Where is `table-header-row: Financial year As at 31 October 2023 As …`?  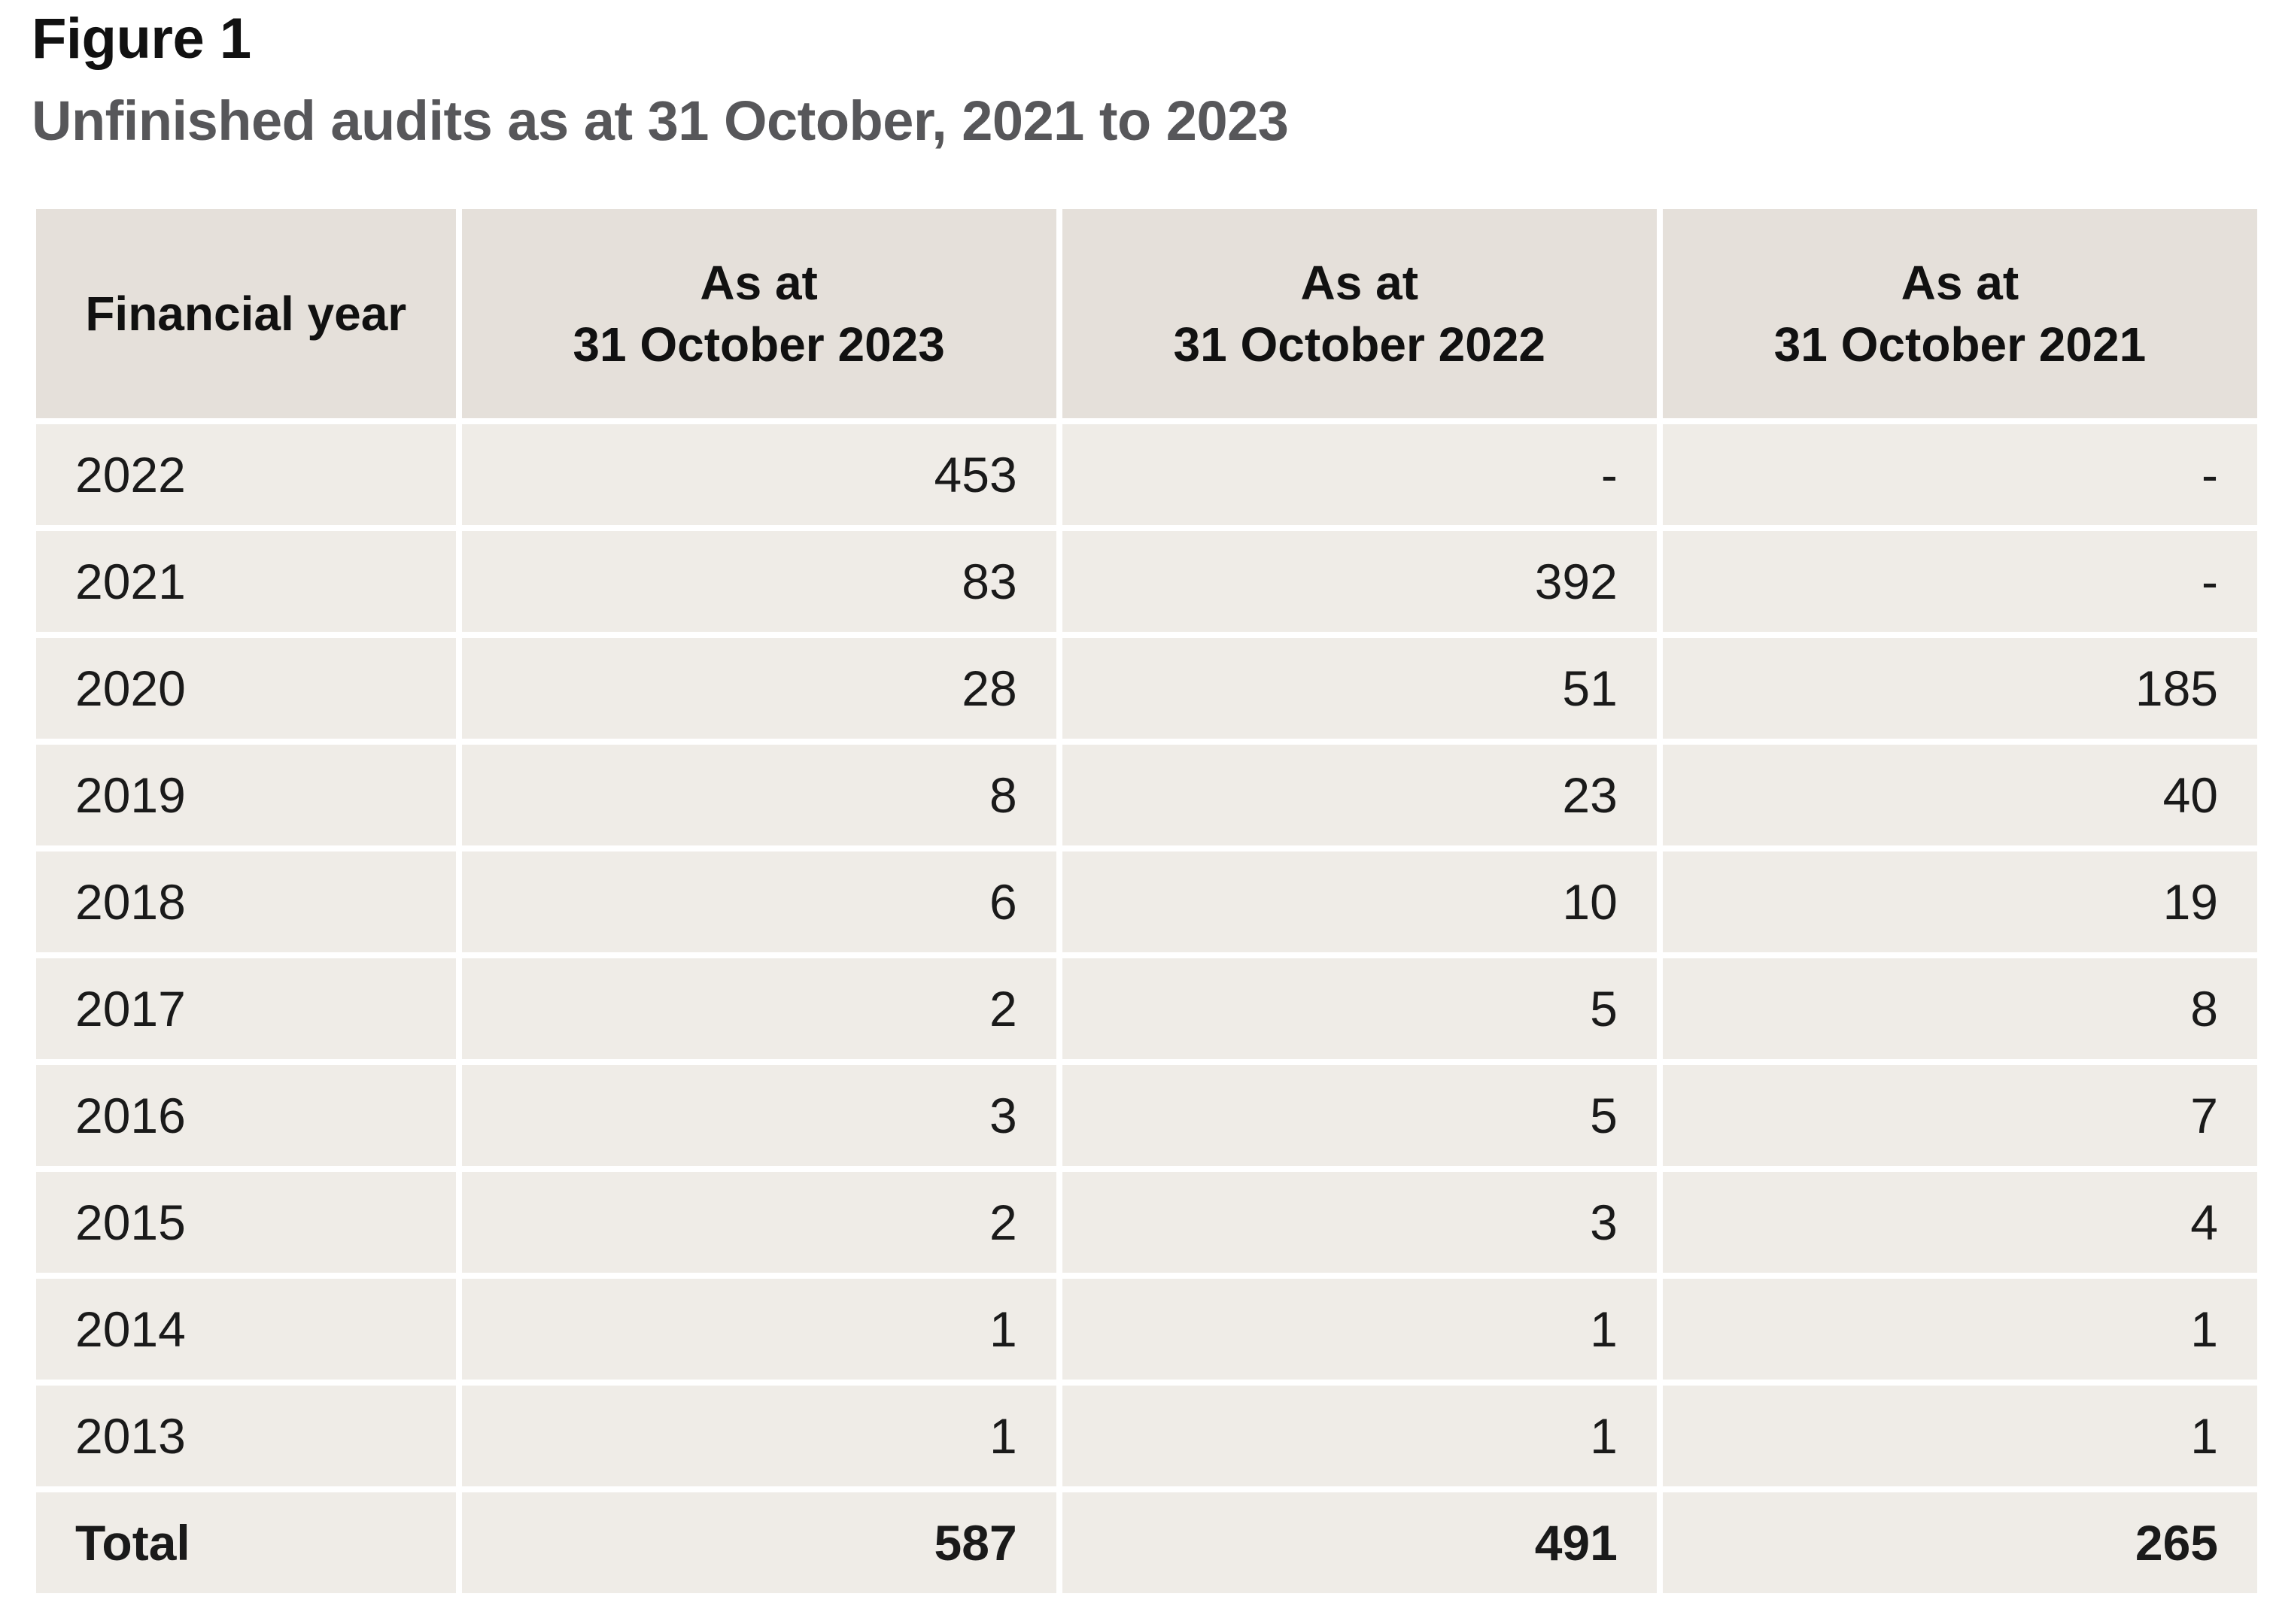 table-header-row: Financial year As at 31 October 2023 As … is located at coordinates (1147, 313).